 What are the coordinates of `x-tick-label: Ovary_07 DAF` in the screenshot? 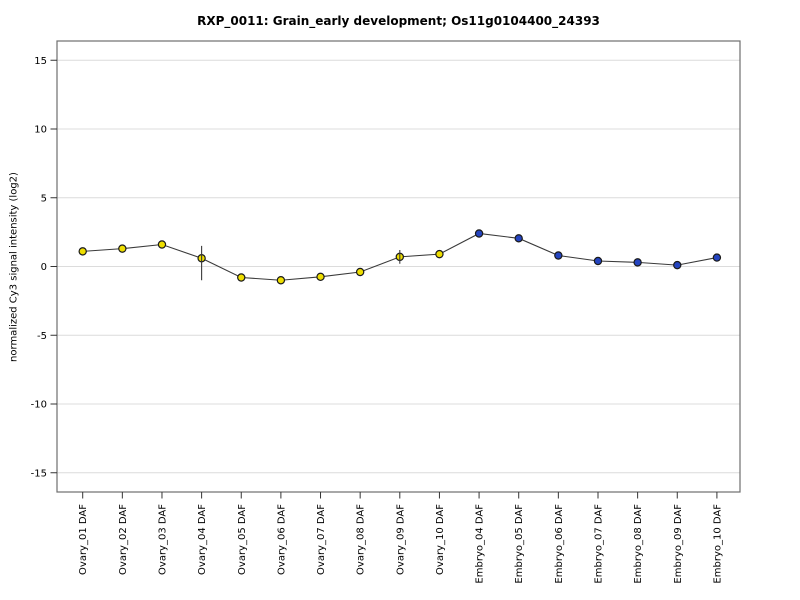 It's located at (321, 539).